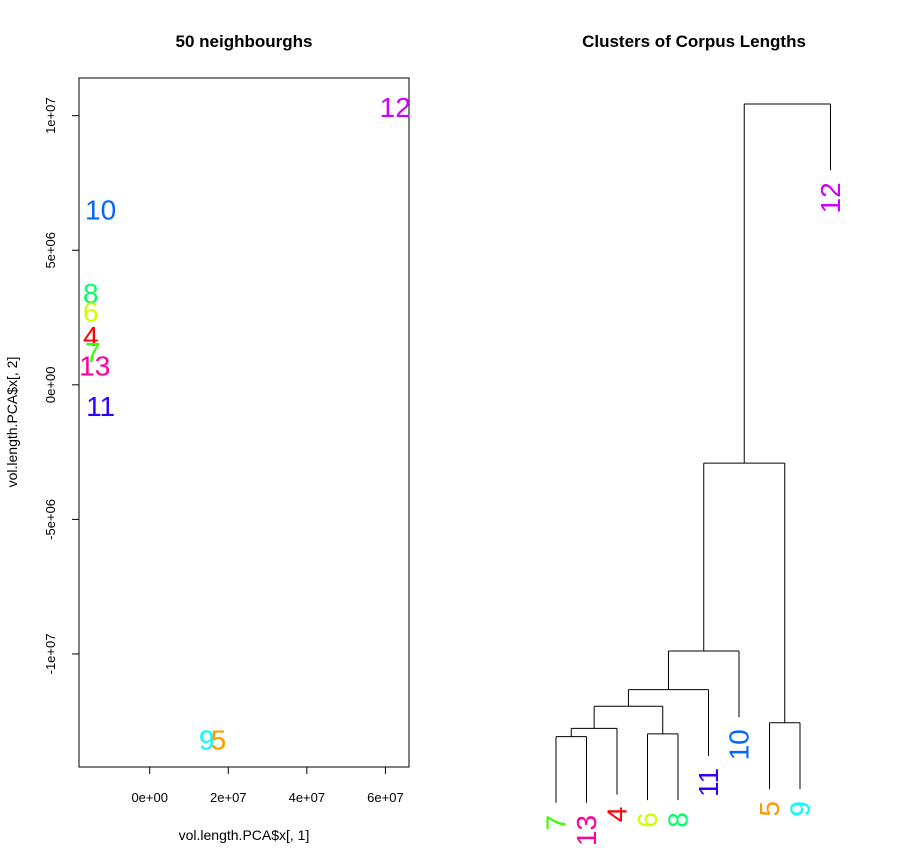  I want to click on point-label: 10, so click(100, 209).